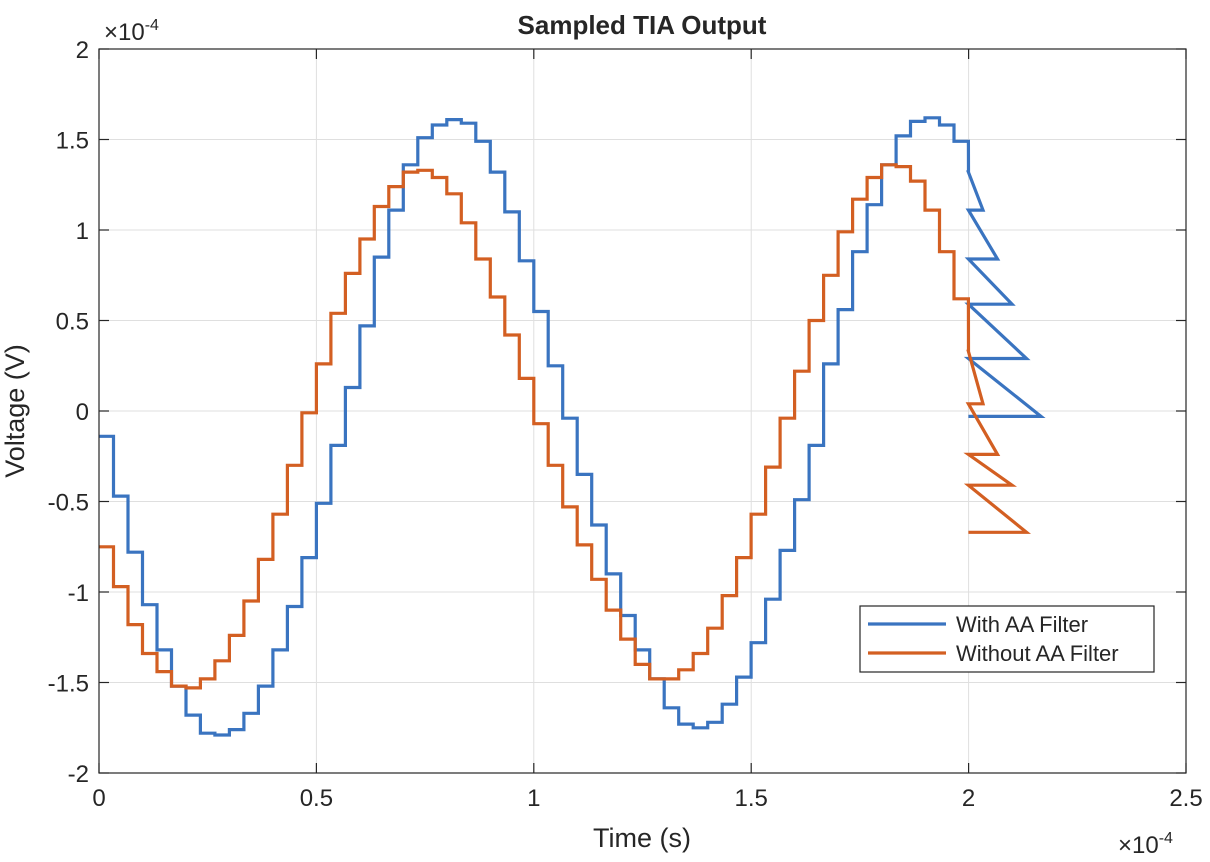  Describe the element at coordinates (72, 141) in the screenshot. I see `y-tick-label: 1.5` at that location.